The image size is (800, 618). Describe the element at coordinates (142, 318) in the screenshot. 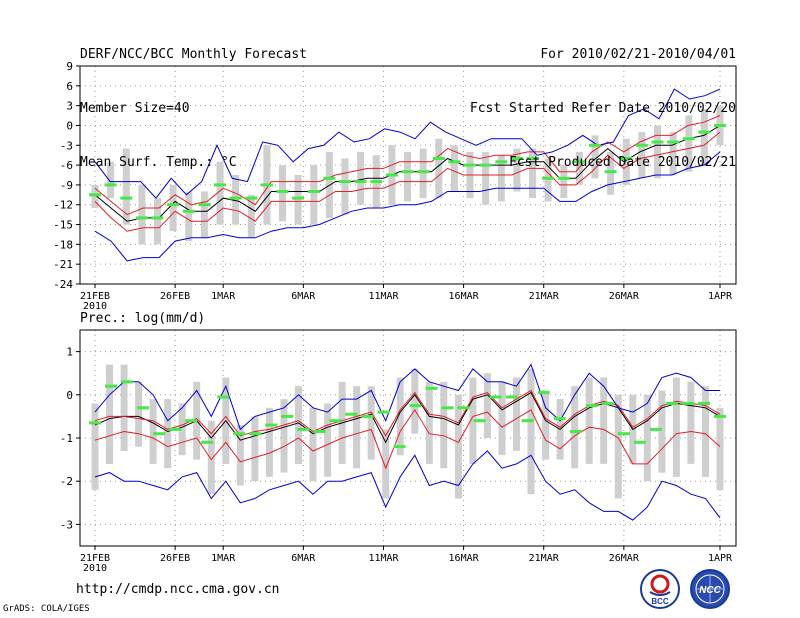

I see `panel-title: Prec.: log(mm/d)` at that location.